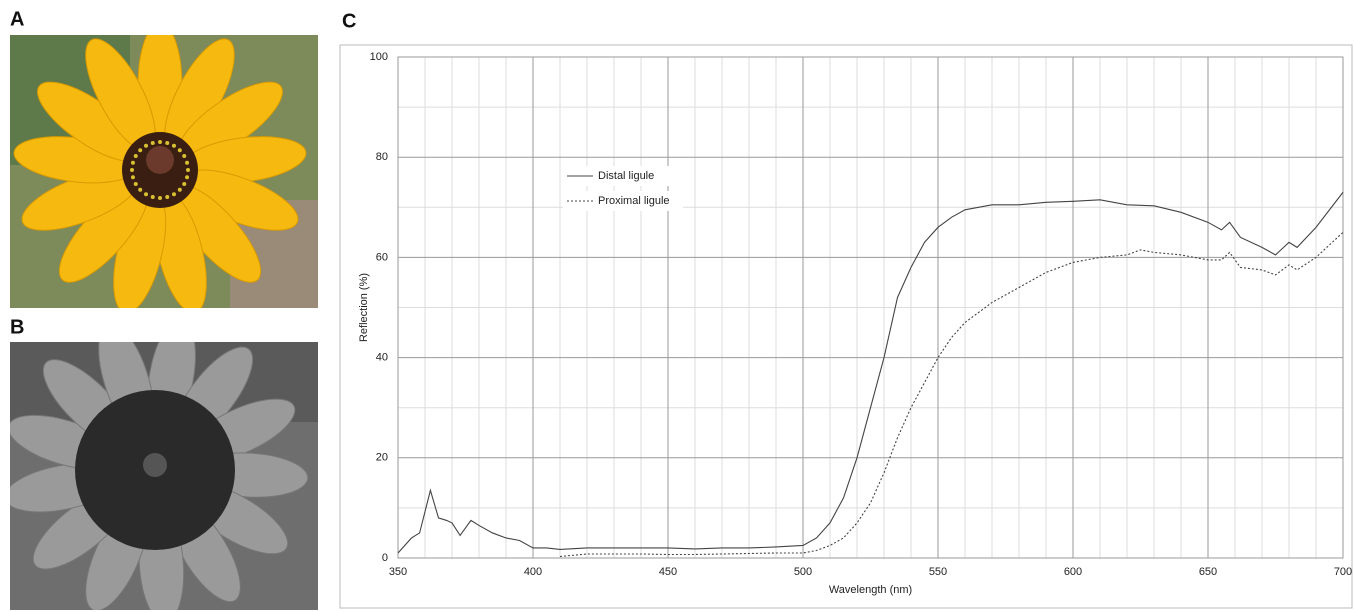  Describe the element at coordinates (870, 590) in the screenshot. I see `x-axis-title: Wavelength (nm)` at that location.